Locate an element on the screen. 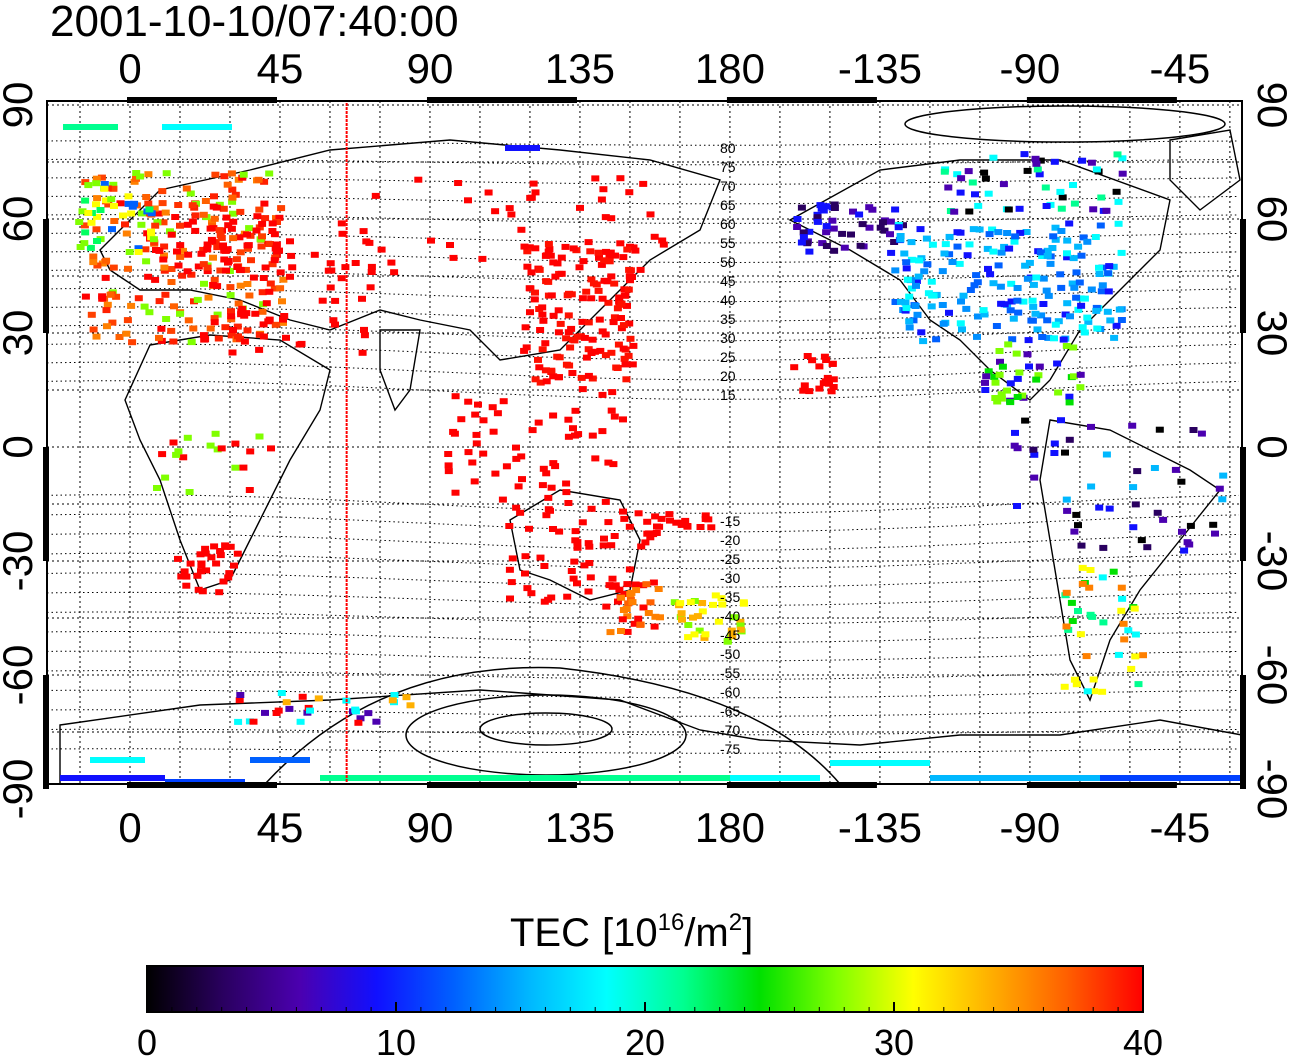  coastline-path is located at coordinates (410, 250).